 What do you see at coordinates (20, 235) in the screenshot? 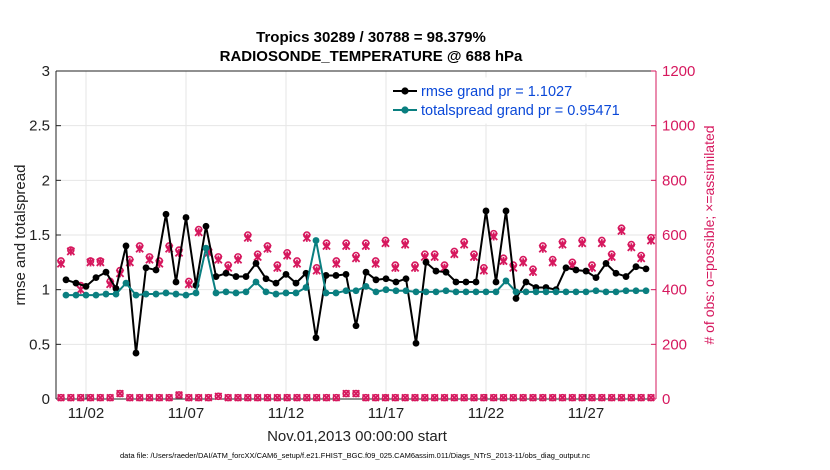
I see `y-axis-label: rmse and totalspread` at bounding box center [20, 235].